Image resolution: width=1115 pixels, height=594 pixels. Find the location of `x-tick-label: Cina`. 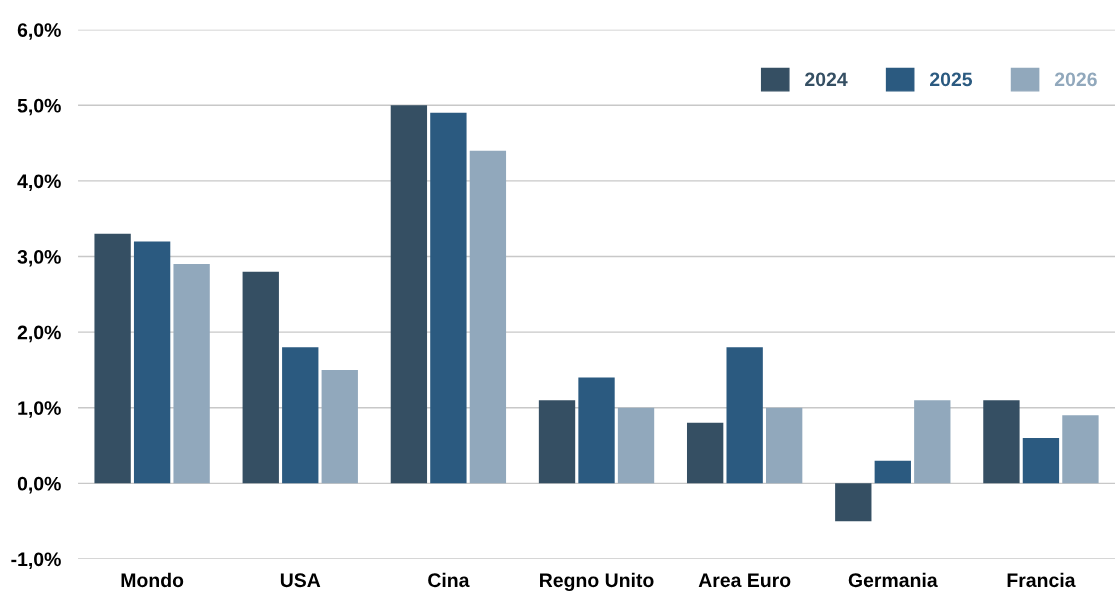

x-tick-label: Cina is located at coordinates (449, 580).